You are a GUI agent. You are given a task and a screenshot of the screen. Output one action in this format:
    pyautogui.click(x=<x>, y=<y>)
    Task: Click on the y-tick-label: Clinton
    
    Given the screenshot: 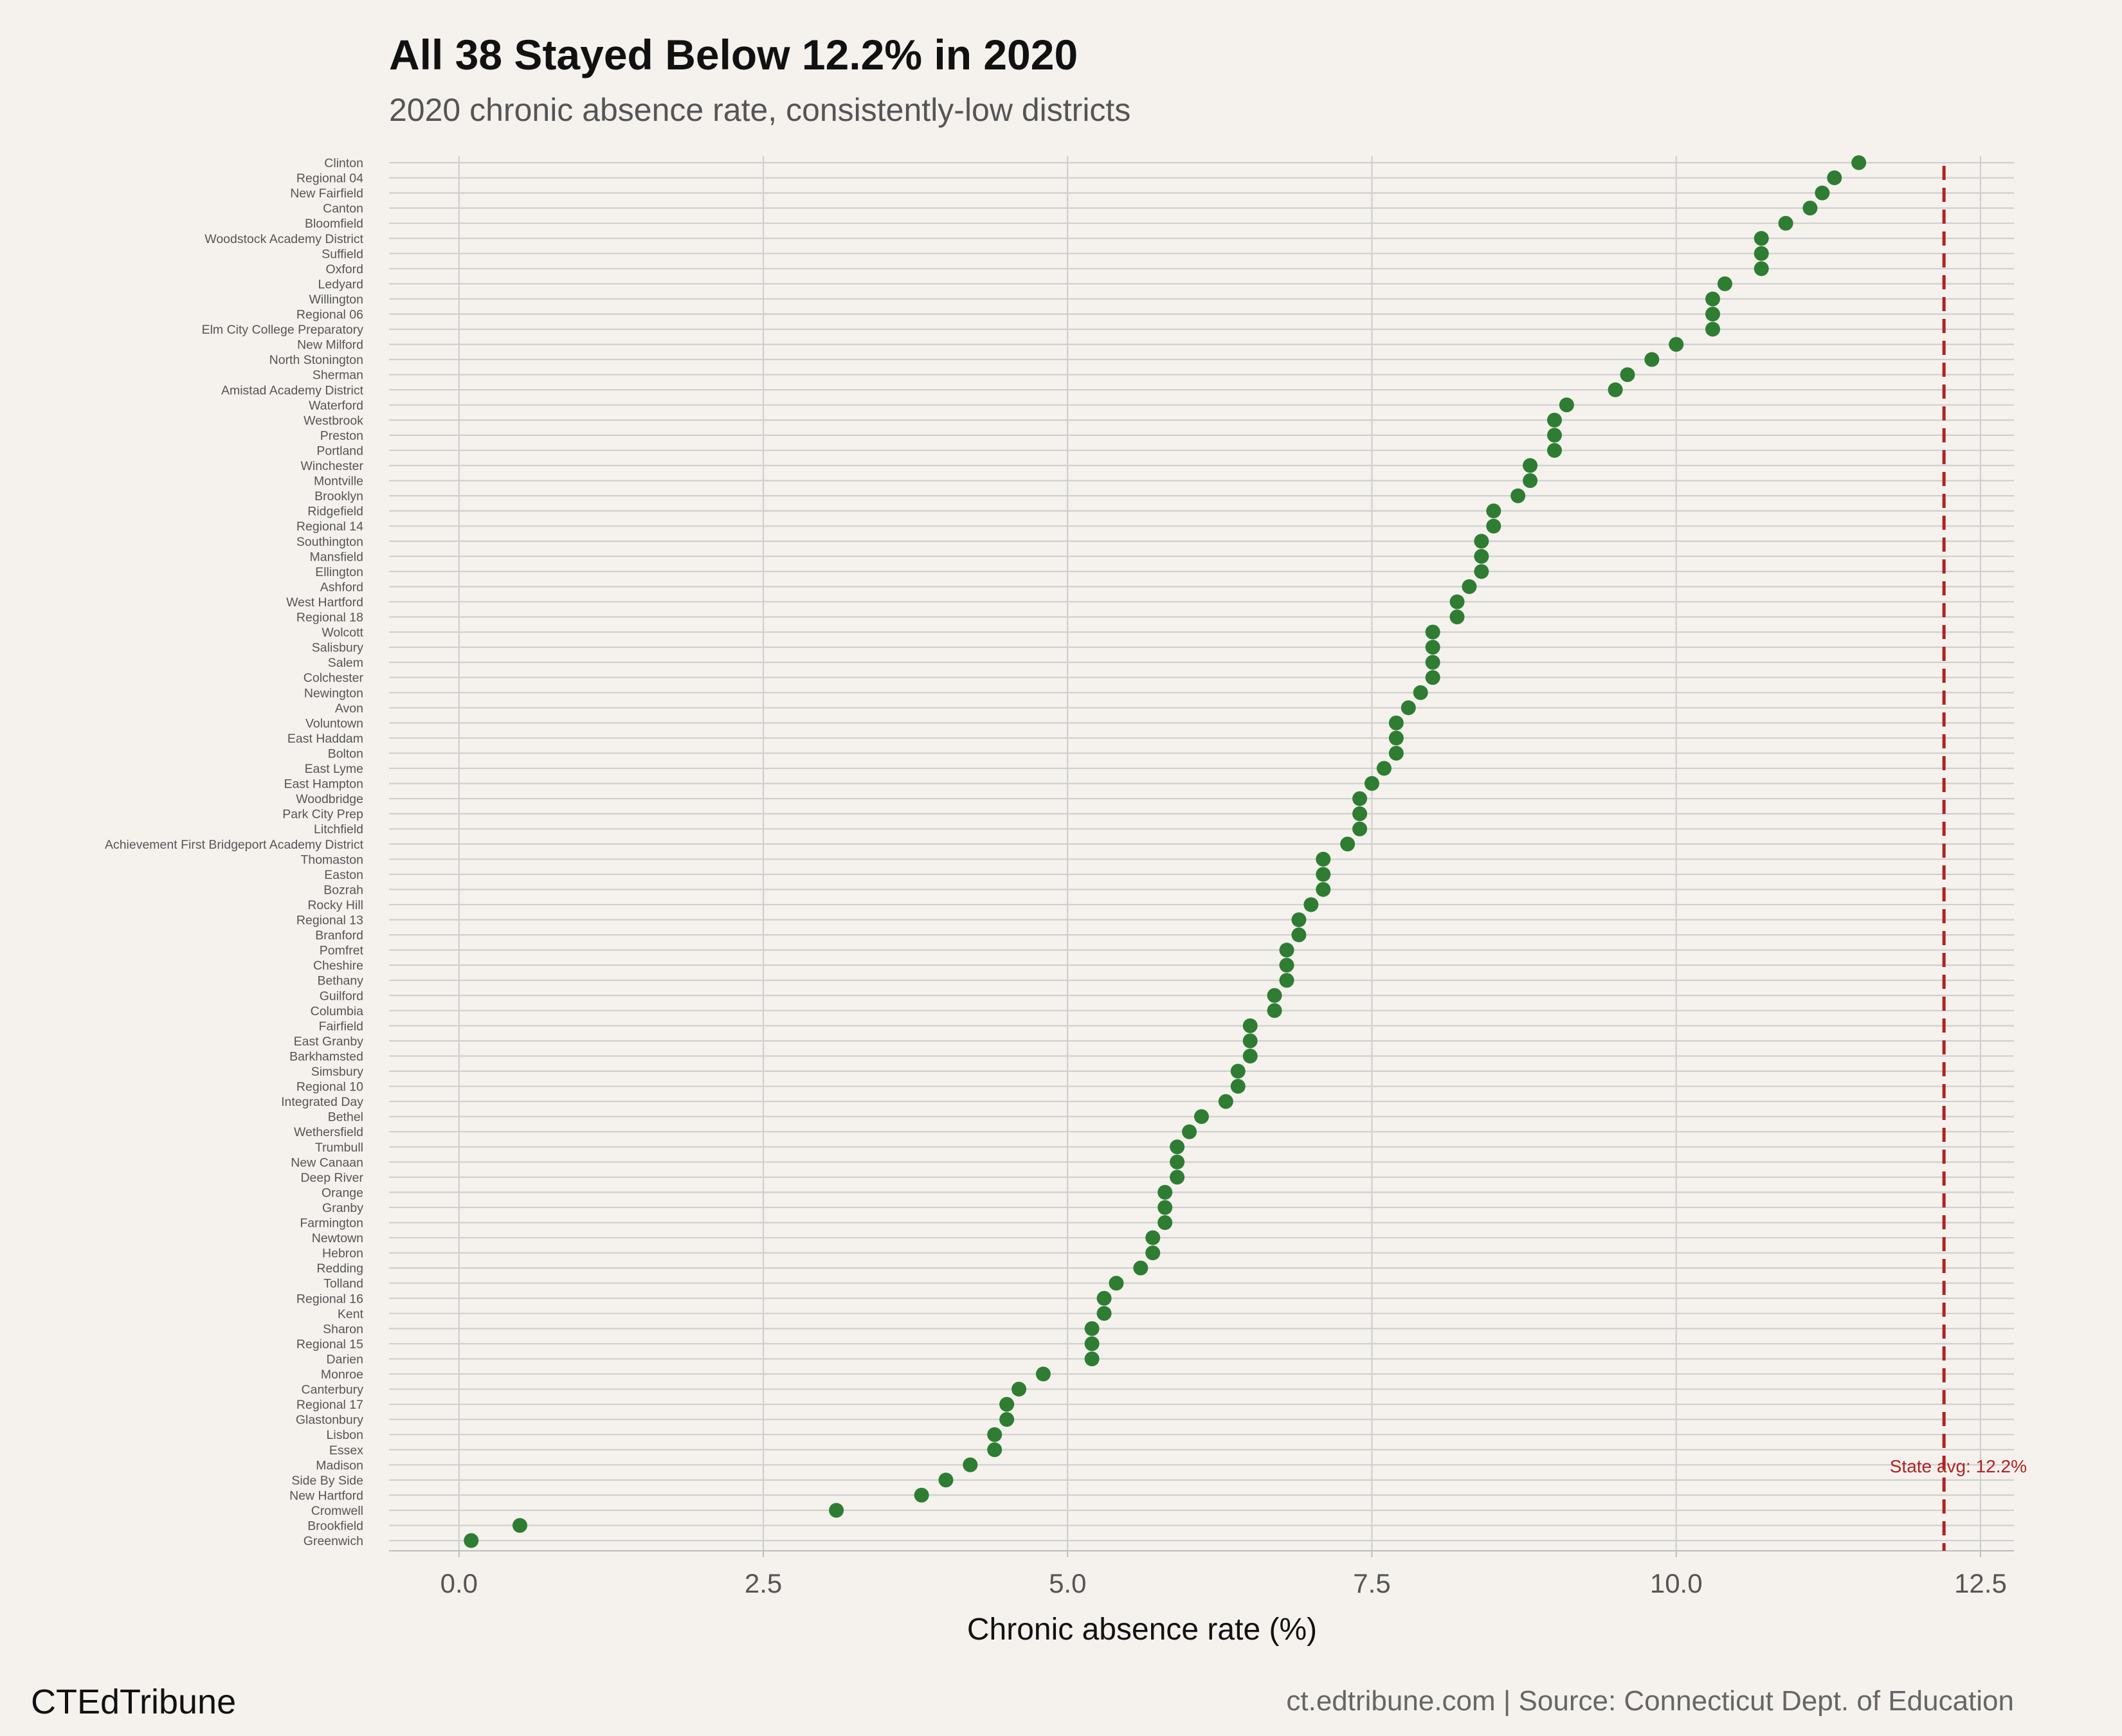 What is the action you would take?
    pyautogui.click(x=343, y=163)
    